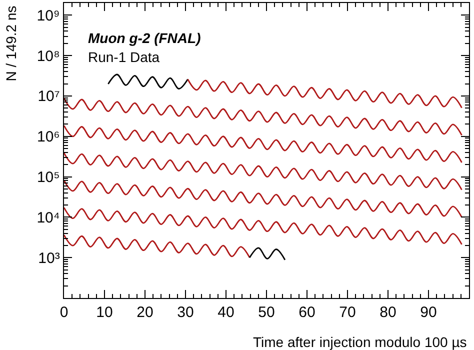 The image size is (474, 350). I want to click on annotation: Muon g-2 (FNAL), so click(145, 38).